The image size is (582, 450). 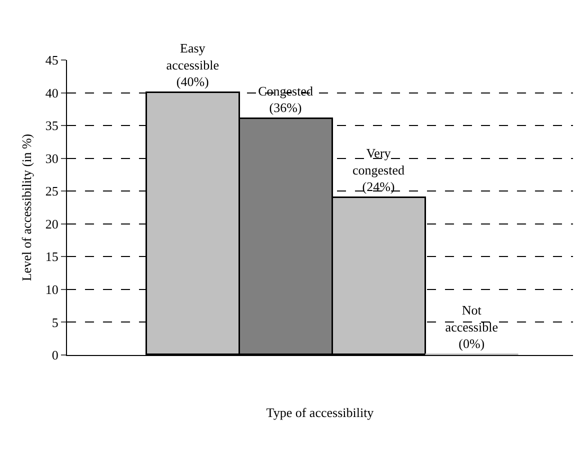 What do you see at coordinates (51, 126) in the screenshot?
I see `y-tick-label: 35` at bounding box center [51, 126].